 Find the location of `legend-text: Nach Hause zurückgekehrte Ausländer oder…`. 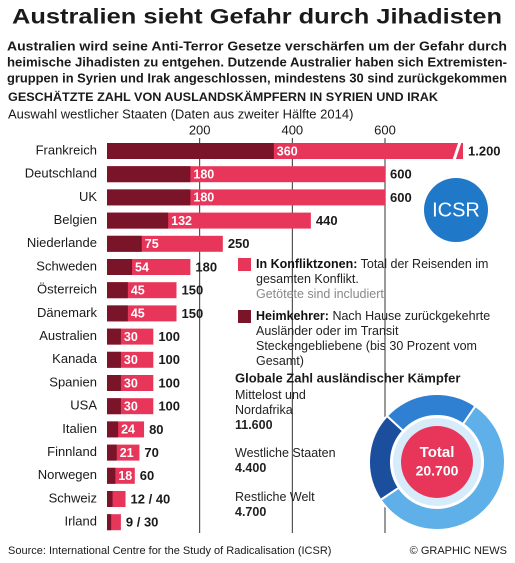

legend-text: Nach Hause zurückgekehrte Ausländer oder… is located at coordinates (373, 338).